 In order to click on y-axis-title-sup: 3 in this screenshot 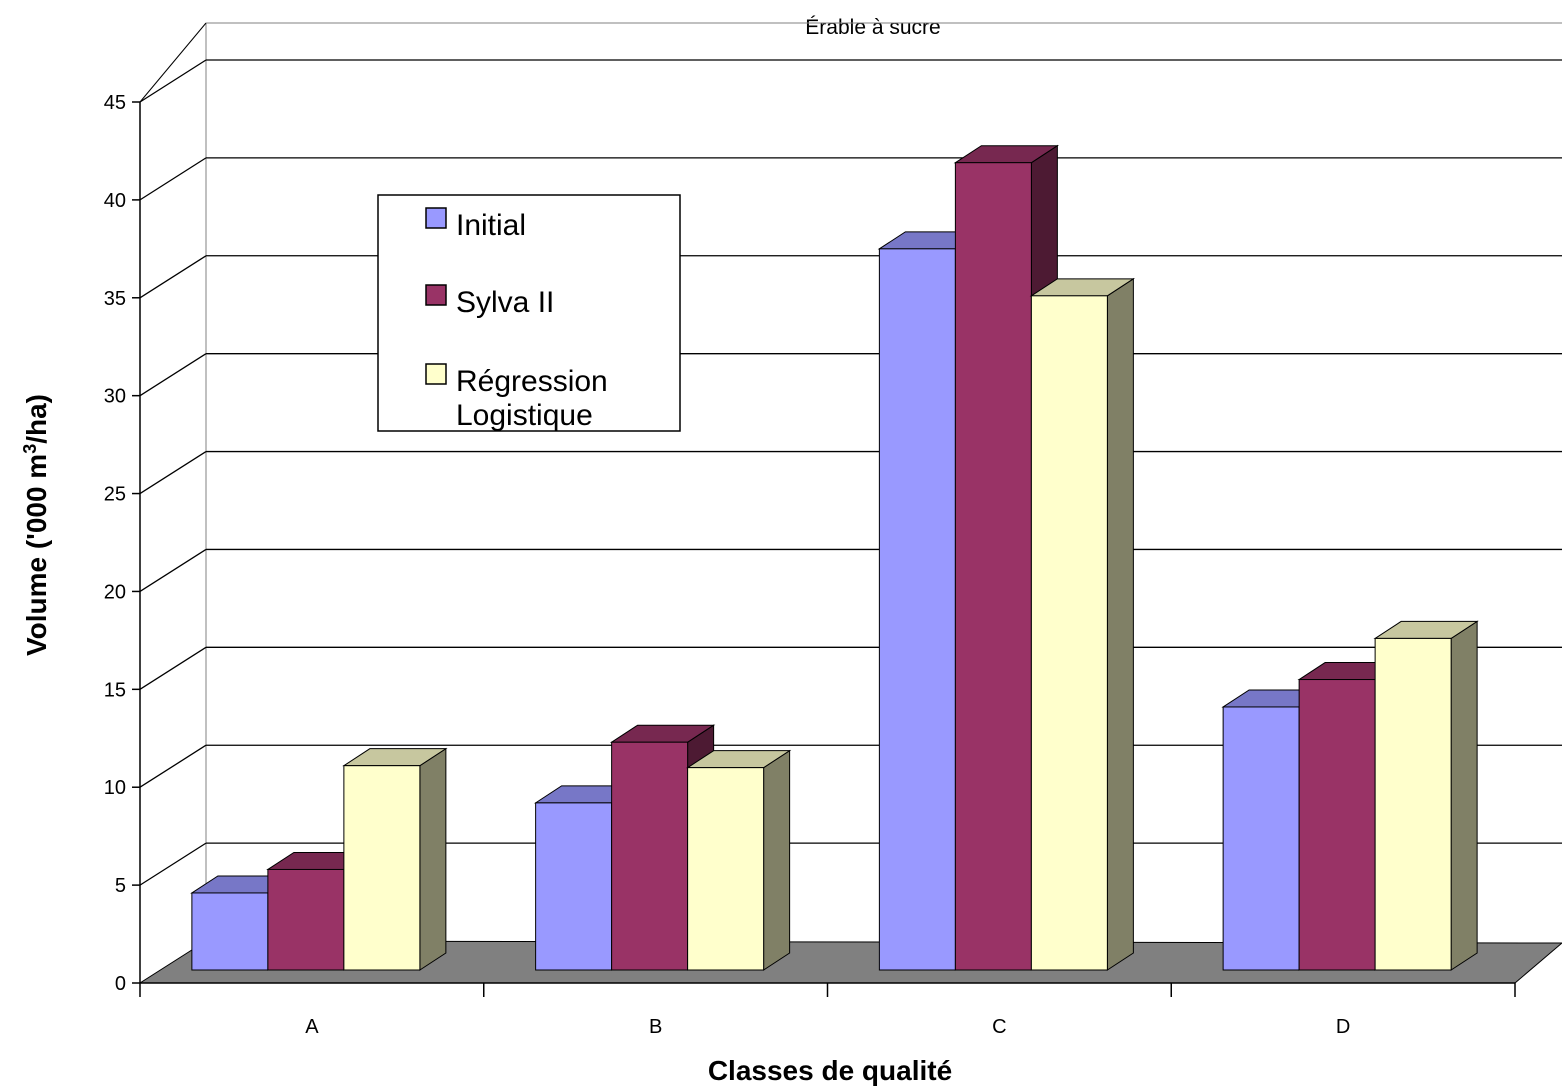, I will do `click(30, 449)`.